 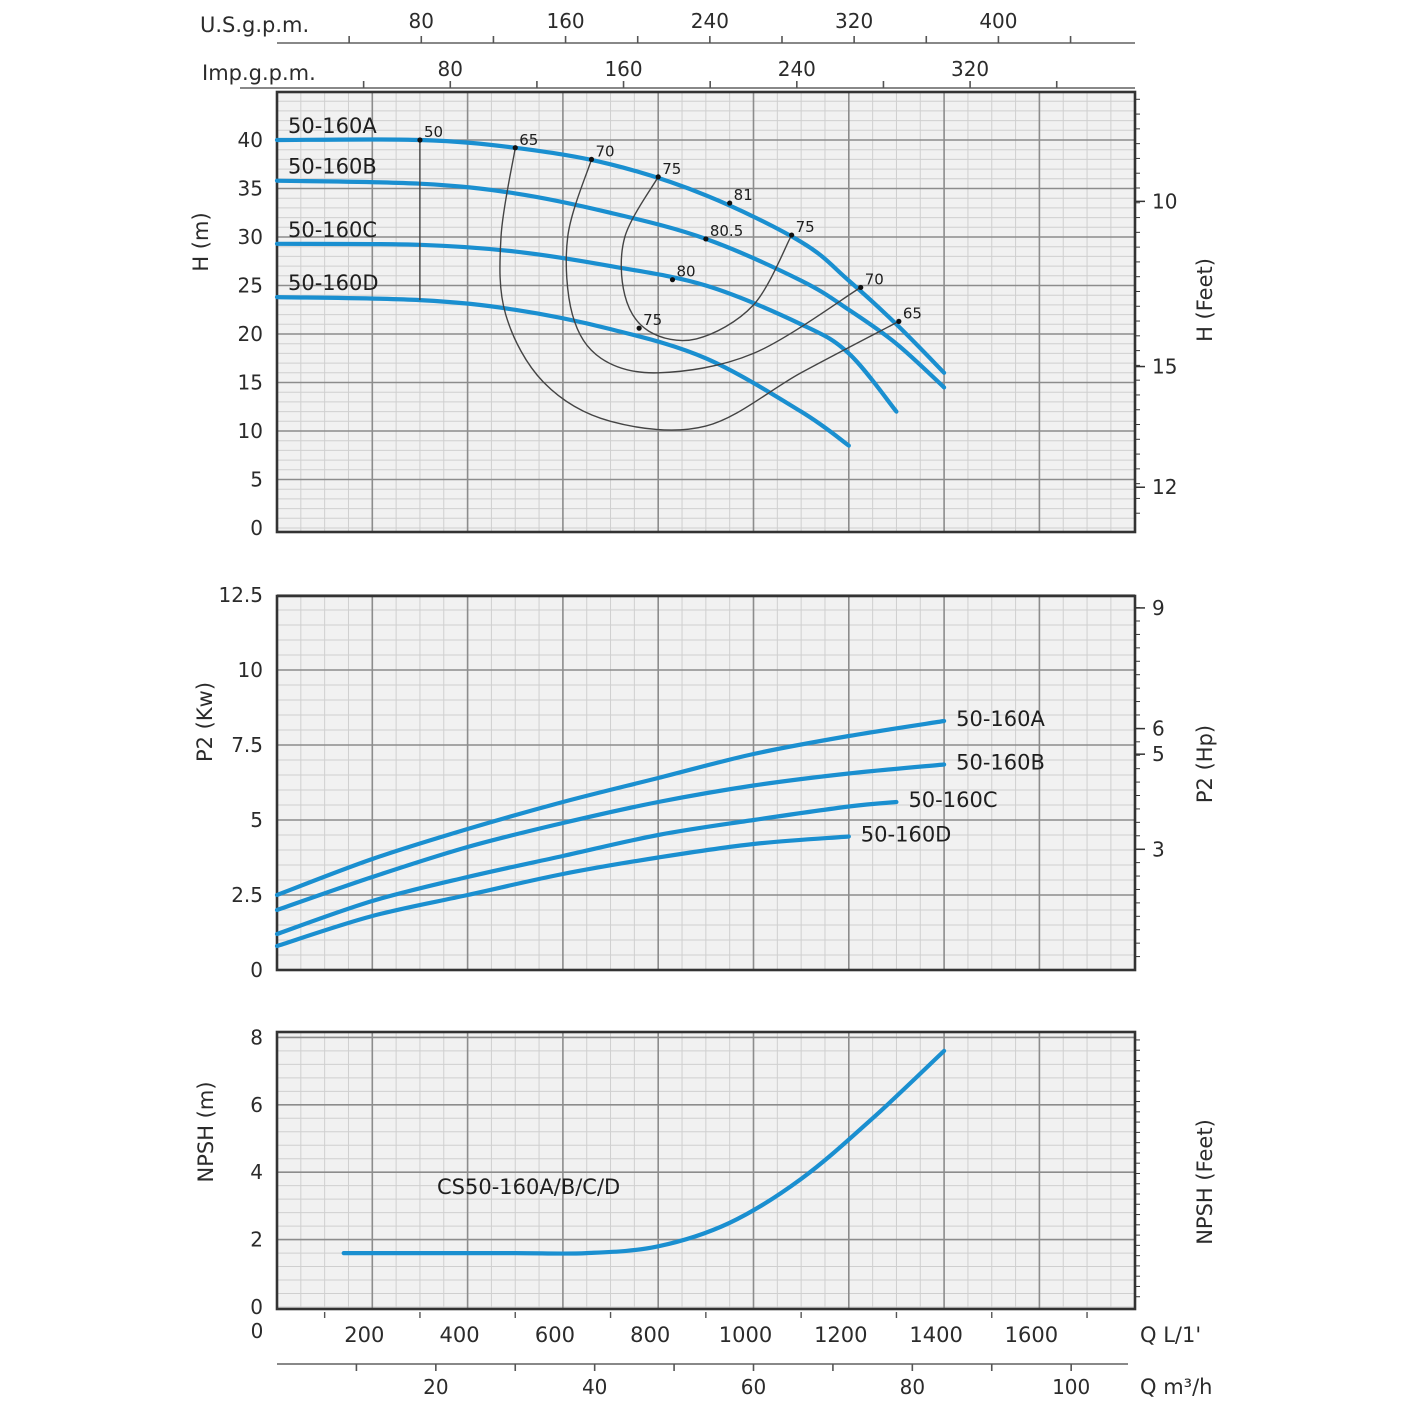 I want to click on usgpm-tick-label: 160, so click(x=565, y=21).